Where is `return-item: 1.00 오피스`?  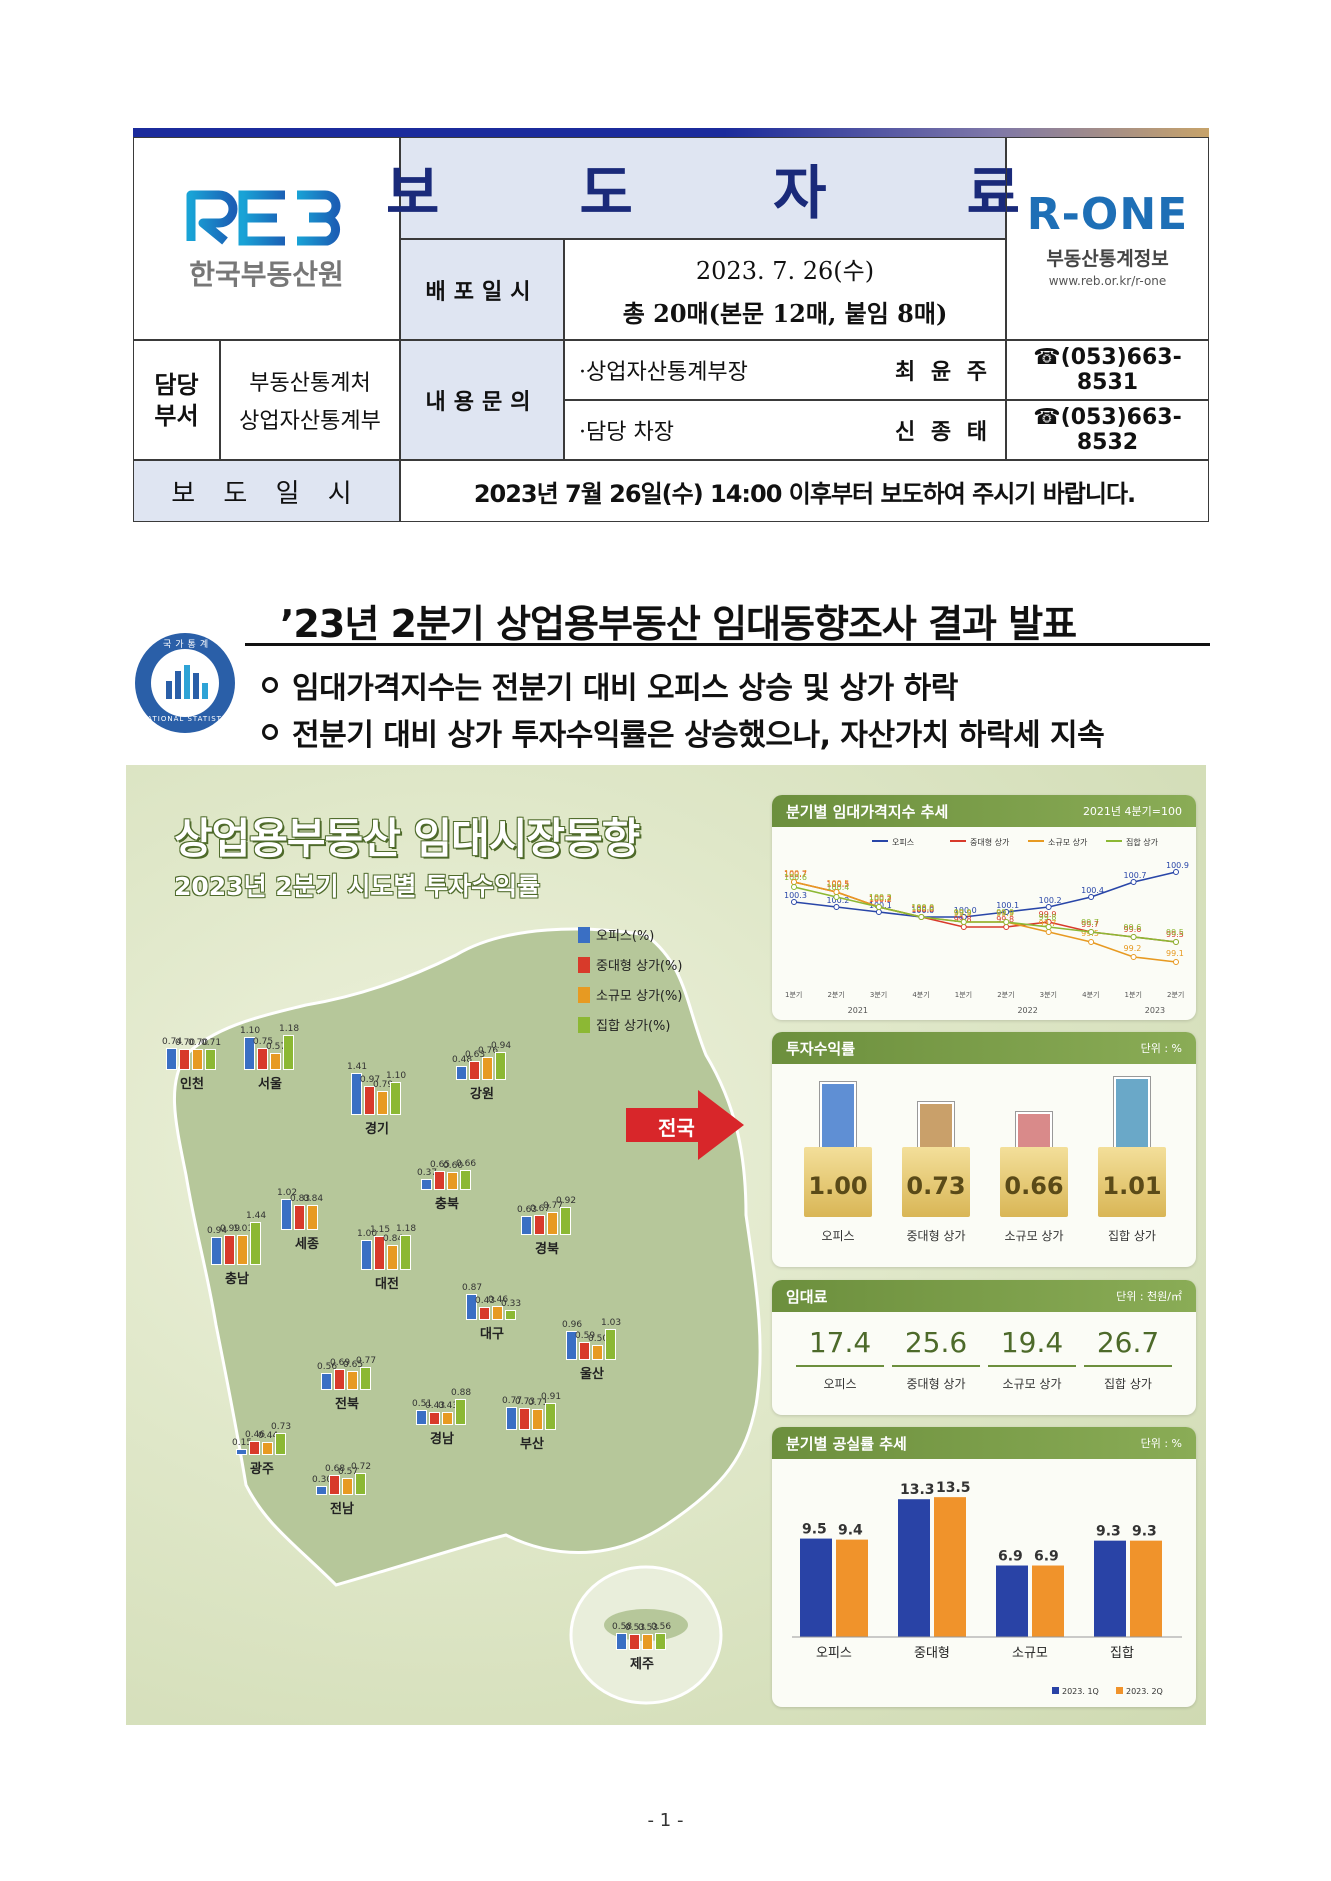 return-item: 1.00 오피스 is located at coordinates (838, 1169).